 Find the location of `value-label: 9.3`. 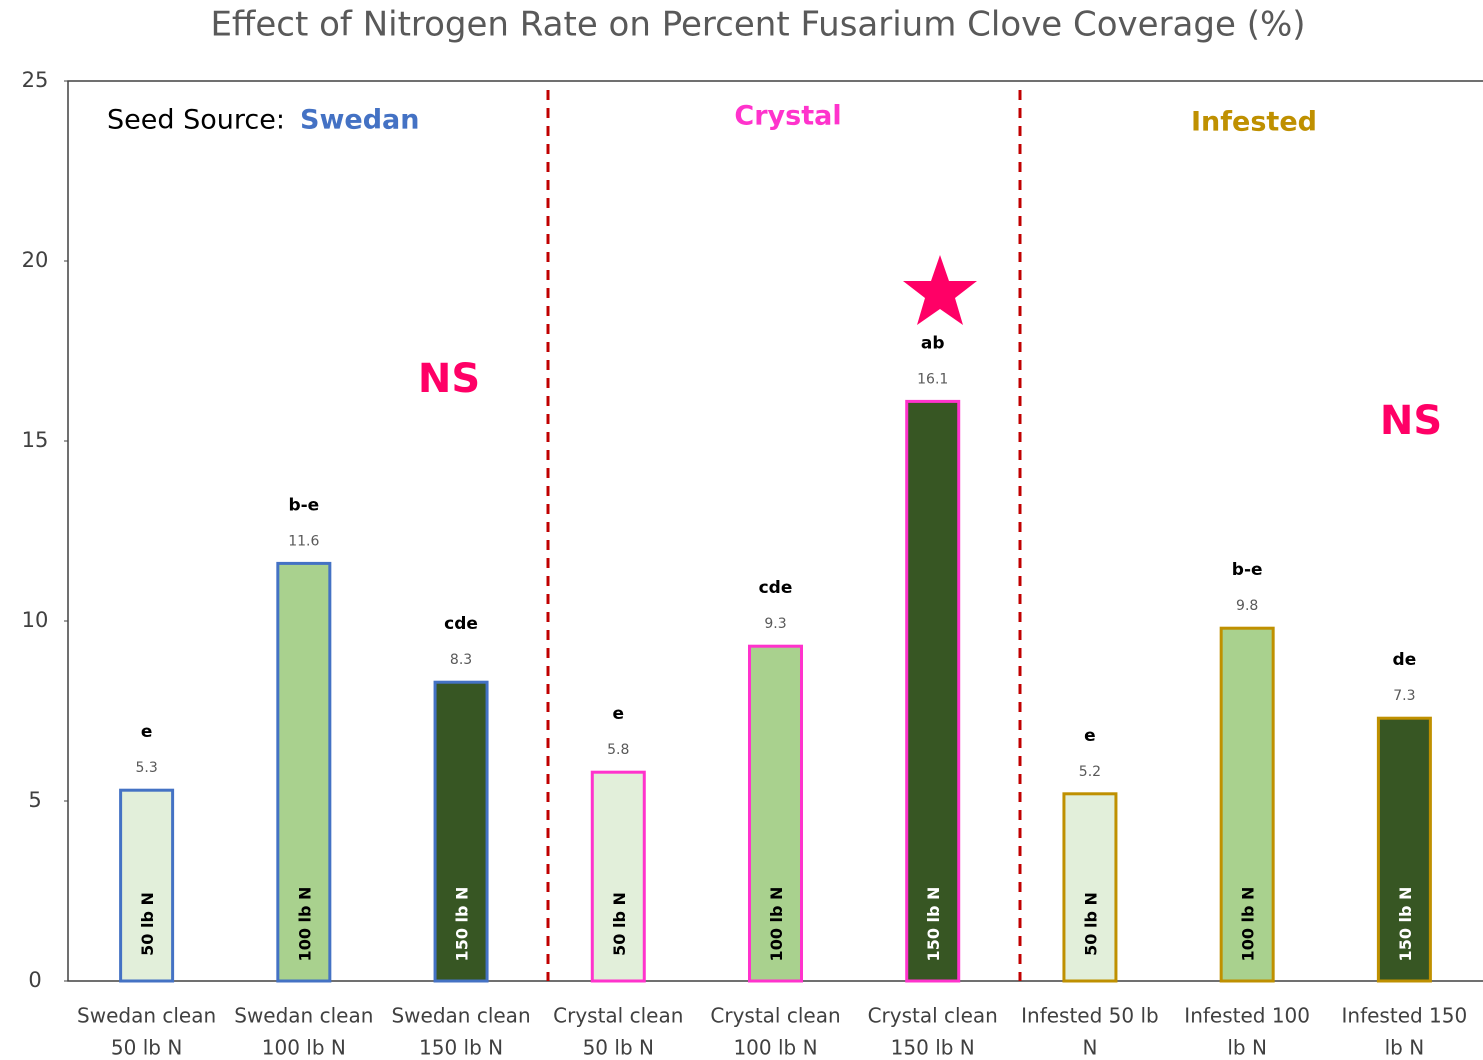

value-label: 9.3 is located at coordinates (775, 624).